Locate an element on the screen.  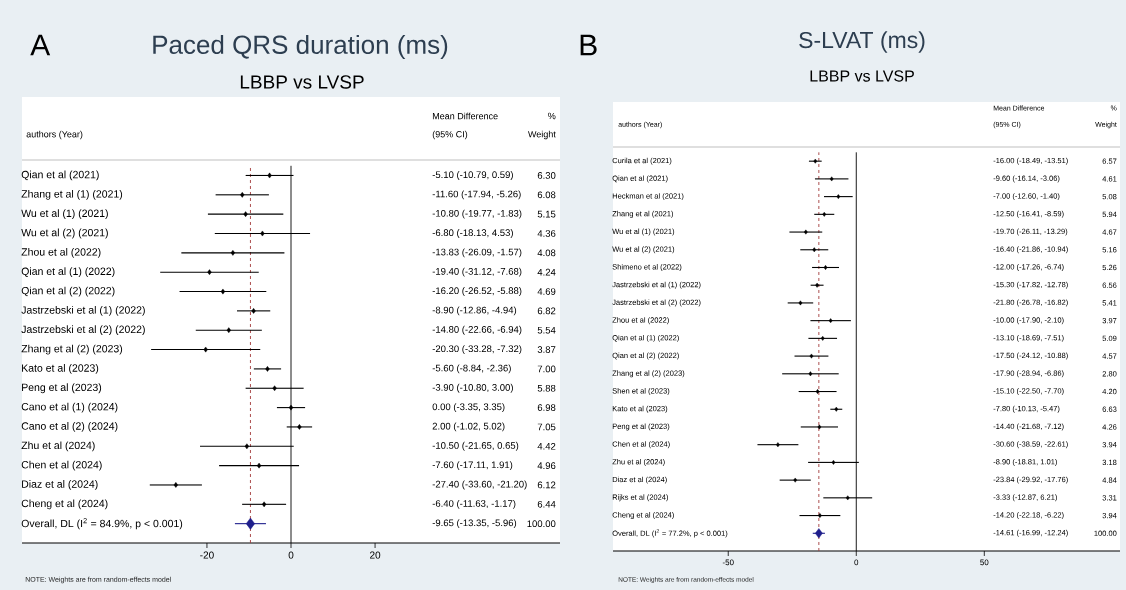
y-tick-label: Qian et al (1) (2022) is located at coordinates (68, 272).